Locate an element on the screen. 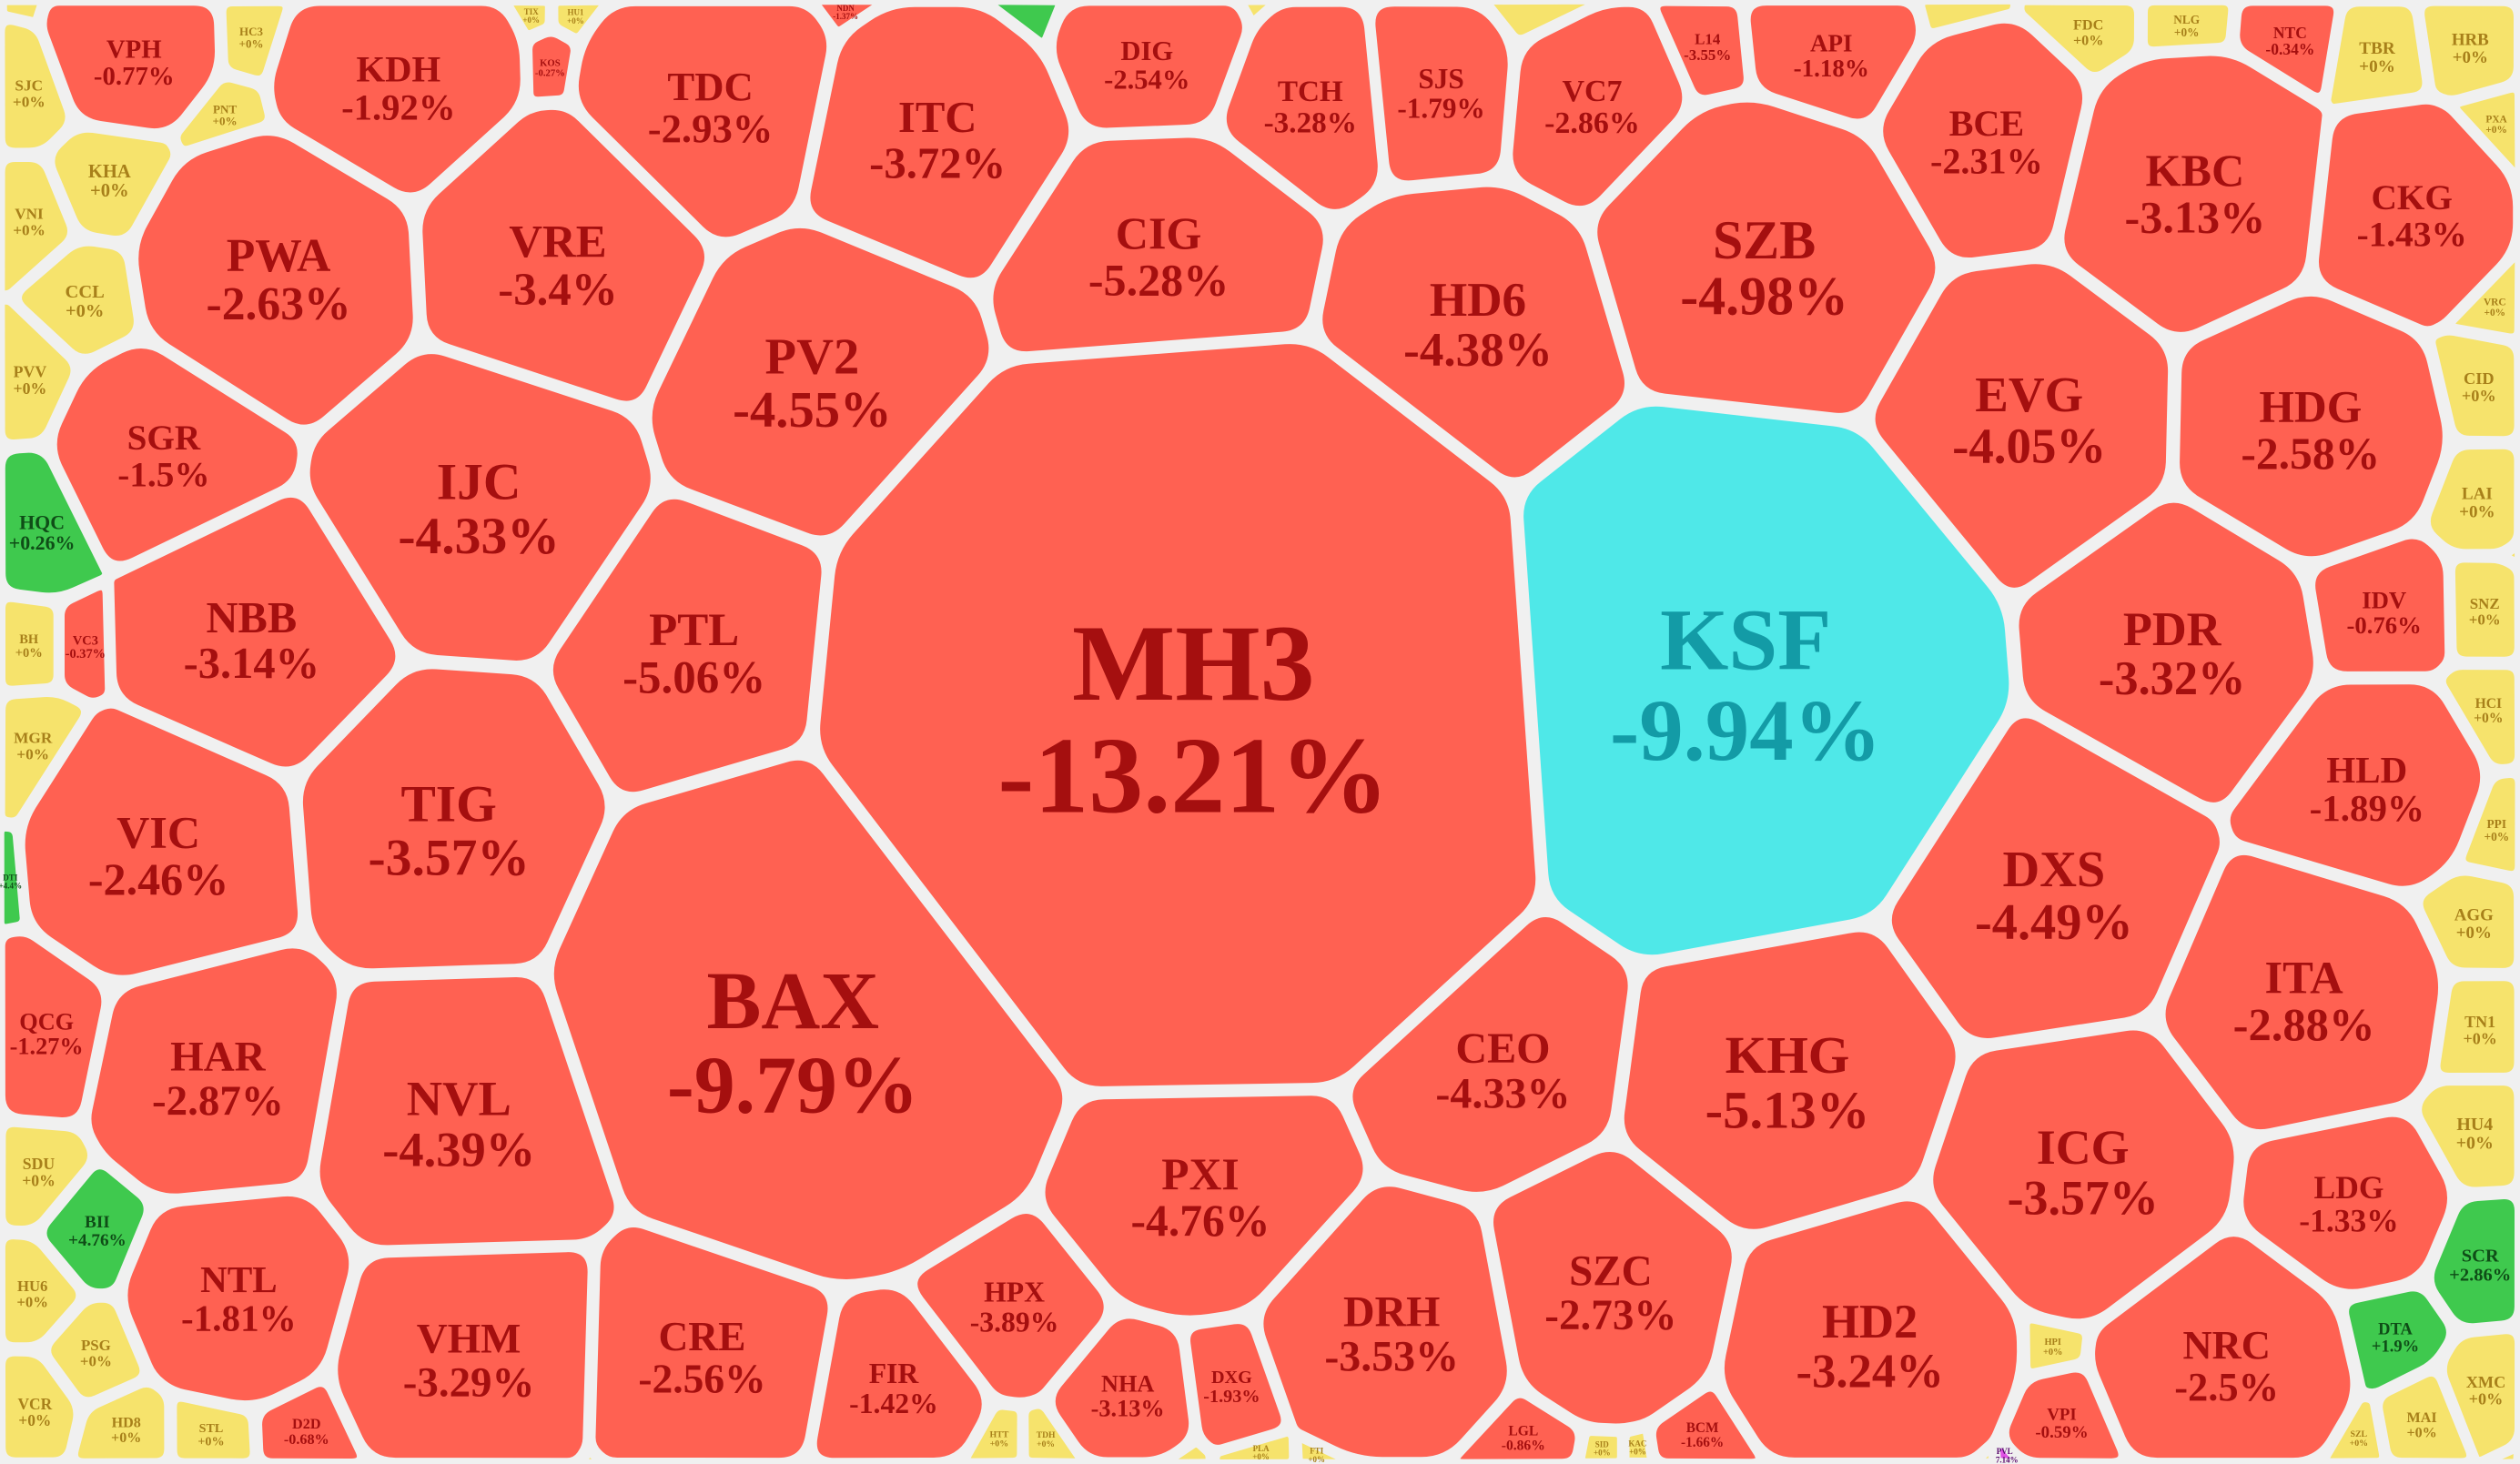  tile-mh3: MH3-13.21% is located at coordinates (1178, 715).